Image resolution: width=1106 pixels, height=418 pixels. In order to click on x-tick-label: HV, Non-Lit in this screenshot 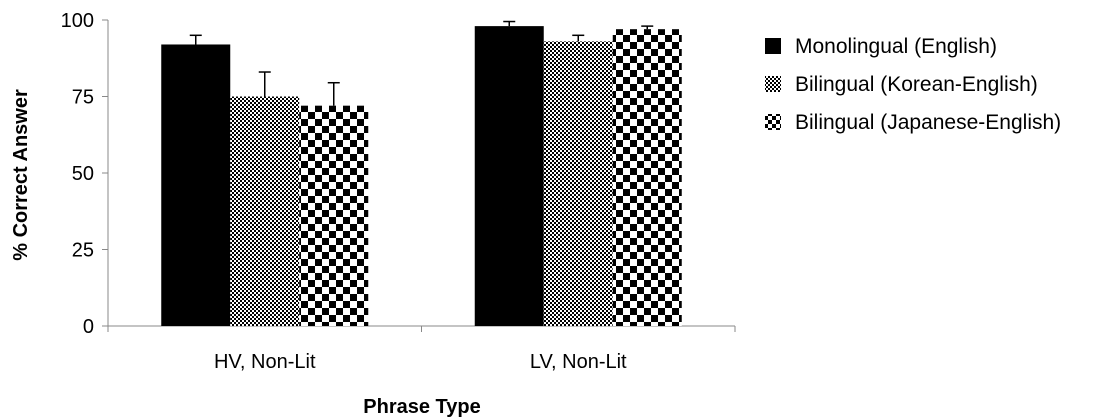, I will do `click(265, 362)`.